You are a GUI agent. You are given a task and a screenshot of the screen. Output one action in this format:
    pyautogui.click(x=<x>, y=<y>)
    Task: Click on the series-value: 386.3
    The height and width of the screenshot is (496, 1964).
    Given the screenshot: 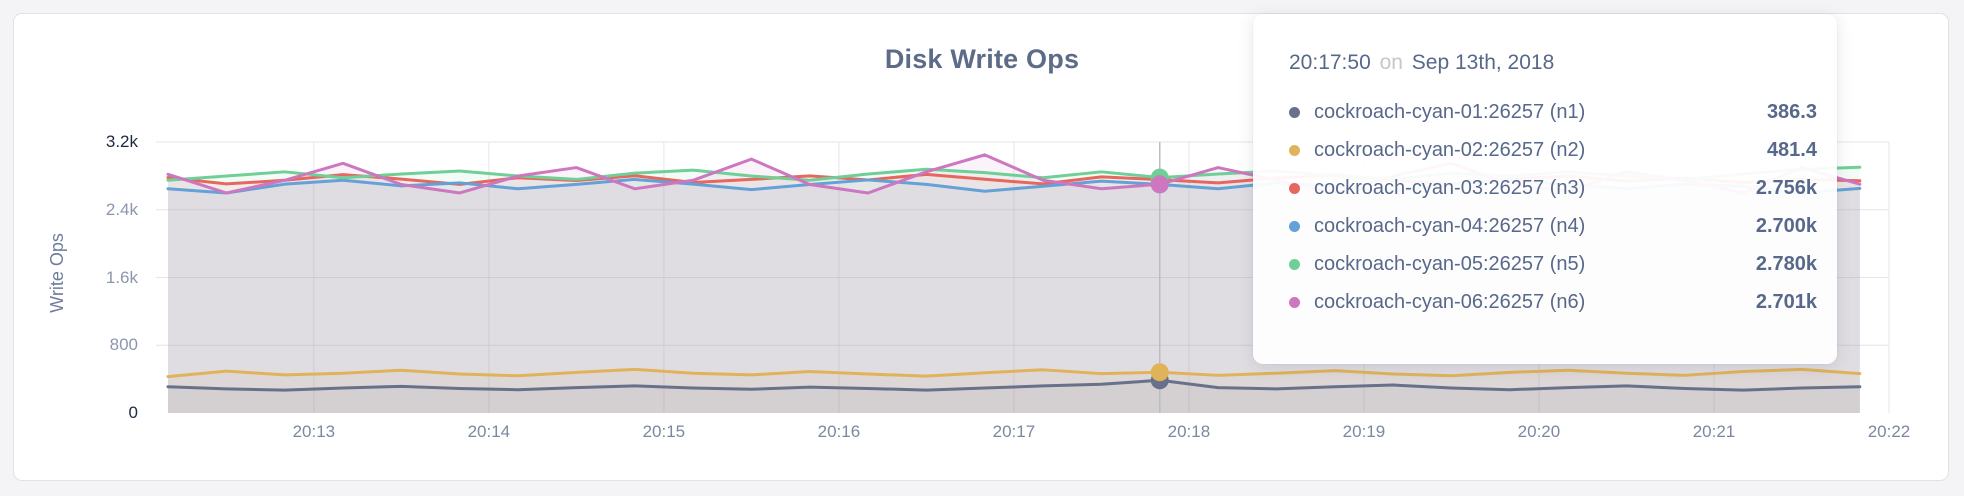 What is the action you would take?
    pyautogui.click(x=1791, y=111)
    